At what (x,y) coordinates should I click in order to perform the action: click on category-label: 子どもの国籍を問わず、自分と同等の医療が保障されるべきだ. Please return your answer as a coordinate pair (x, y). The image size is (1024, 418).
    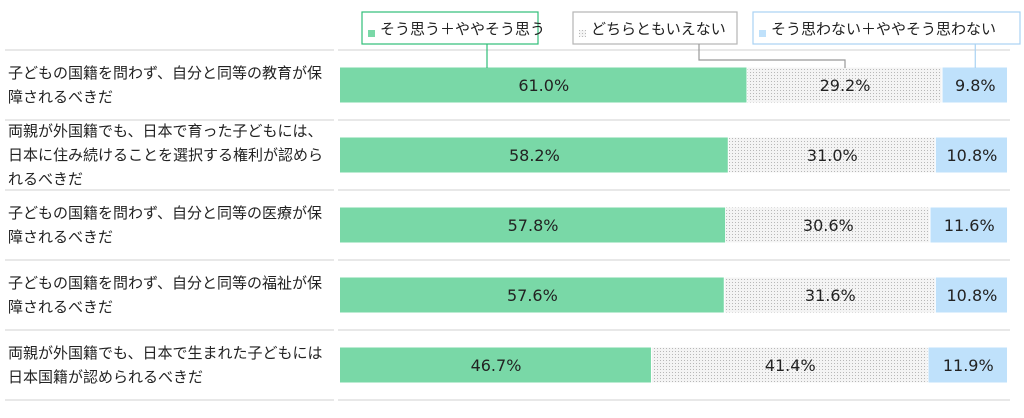
    Looking at the image, I should click on (170, 225).